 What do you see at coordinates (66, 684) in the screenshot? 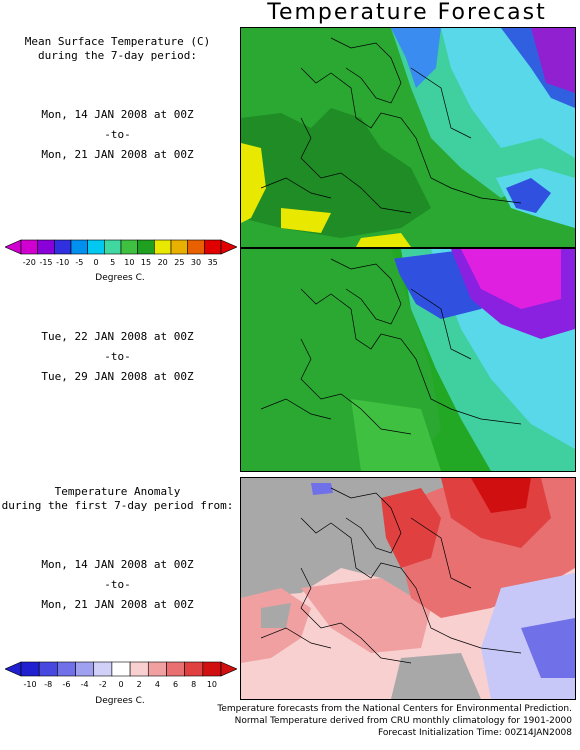
I see `anomaly-colorbar-tick-label: -6` at bounding box center [66, 684].